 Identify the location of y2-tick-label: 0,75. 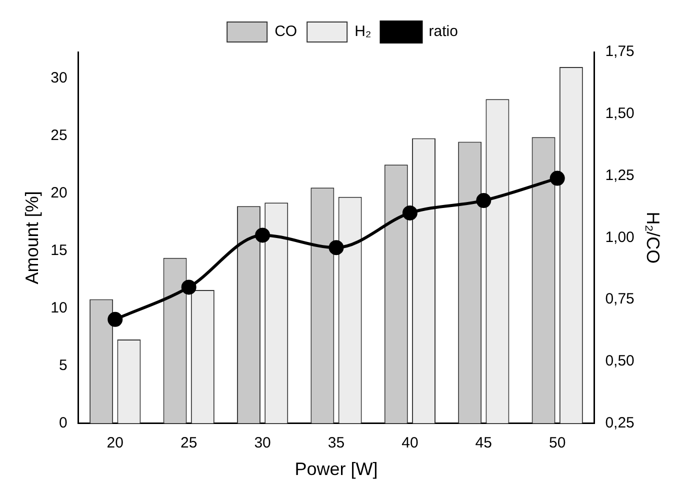
(619, 299).